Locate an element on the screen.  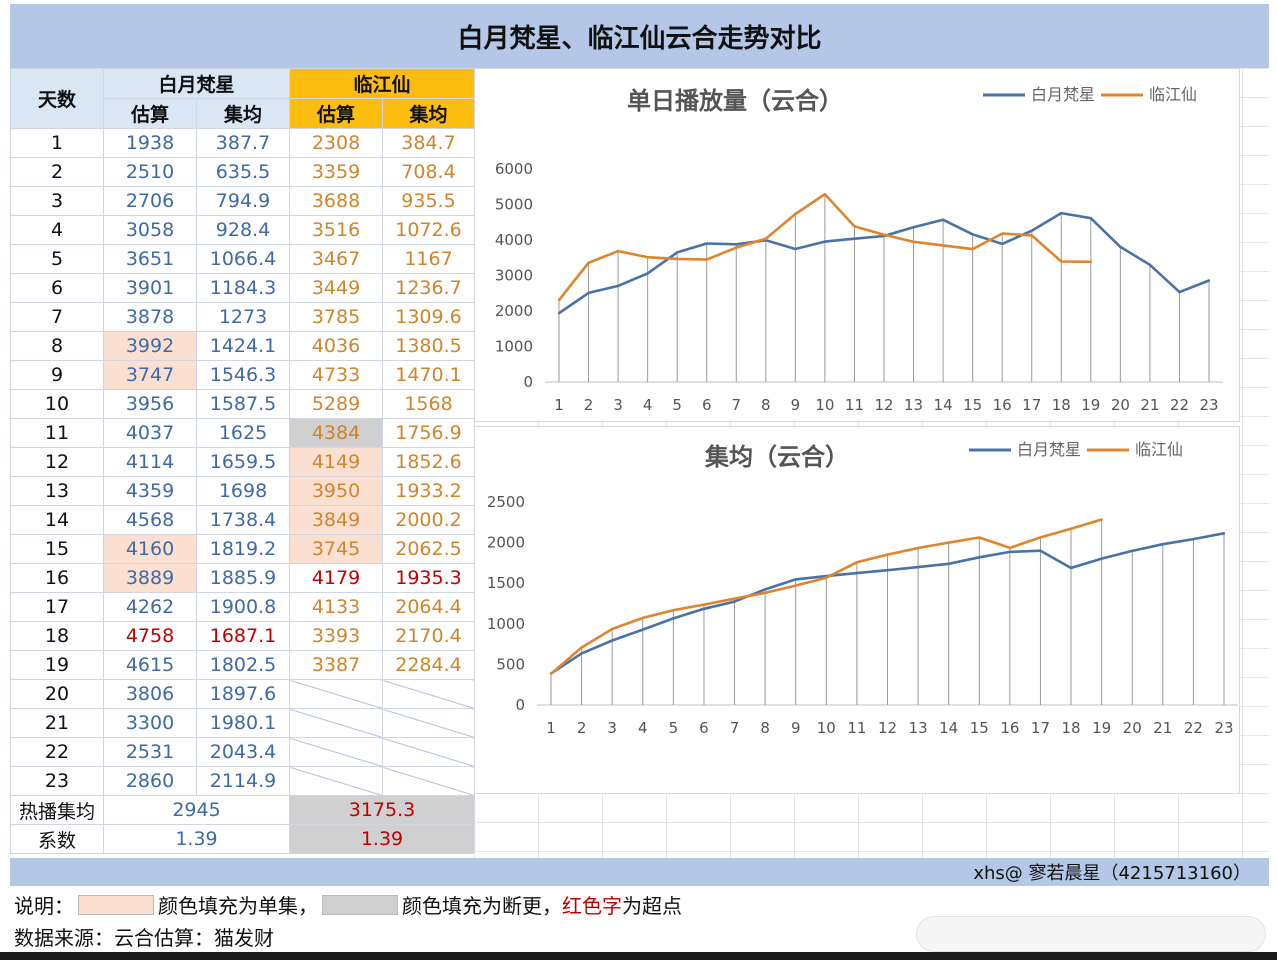
credit-text: xhs@ 寥若晨星（4215713160） is located at coordinates (1112, 873).